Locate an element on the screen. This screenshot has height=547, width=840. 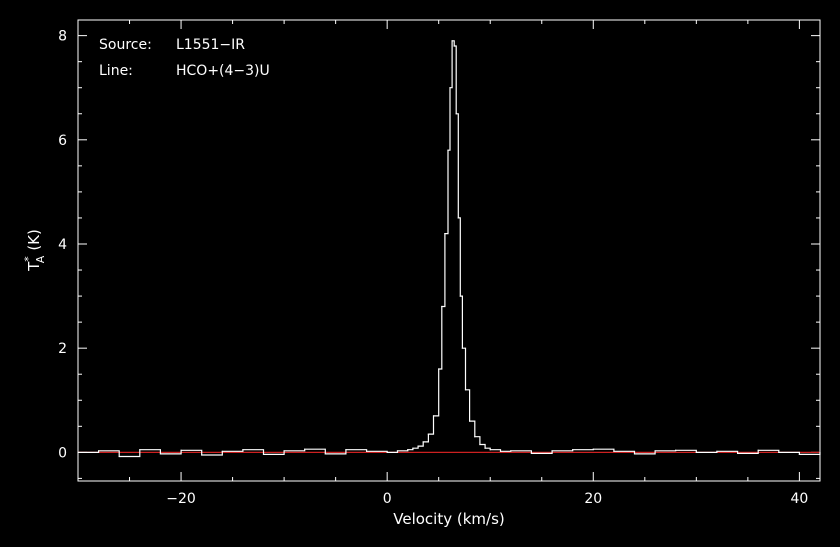
y-axis-label-base: T is located at coordinates (34, 266).